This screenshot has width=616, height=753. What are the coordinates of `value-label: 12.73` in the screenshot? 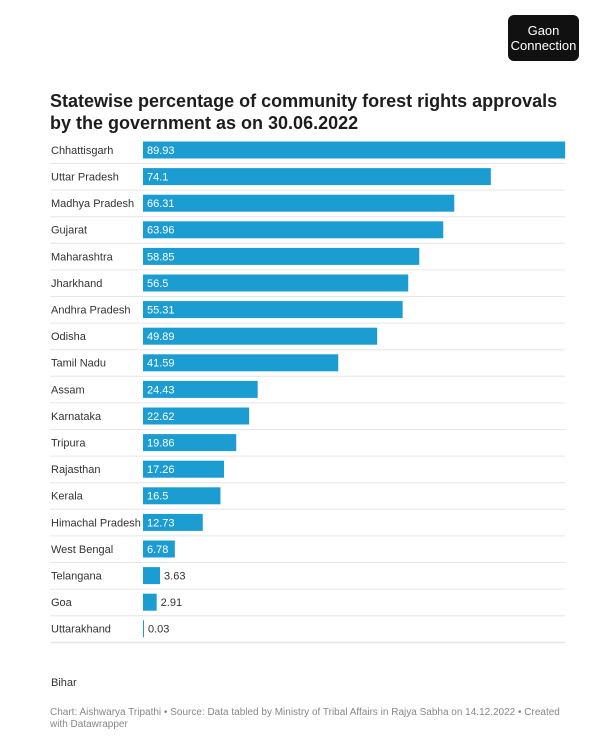 It's located at (161, 523).